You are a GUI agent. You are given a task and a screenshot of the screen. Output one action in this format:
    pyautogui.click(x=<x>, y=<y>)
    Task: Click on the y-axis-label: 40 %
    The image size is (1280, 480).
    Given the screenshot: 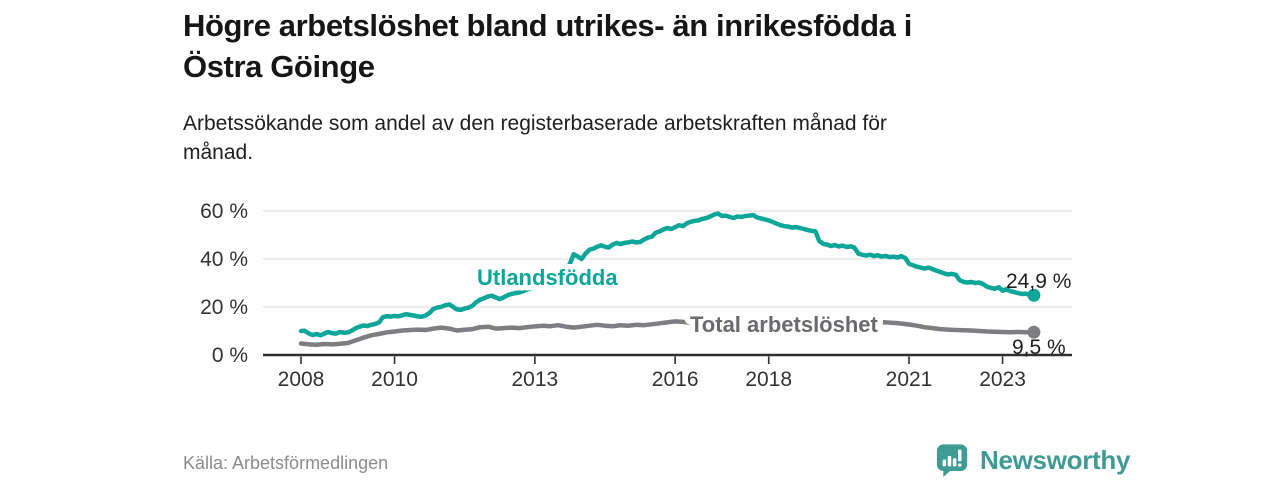 What is the action you would take?
    pyautogui.click(x=224, y=259)
    